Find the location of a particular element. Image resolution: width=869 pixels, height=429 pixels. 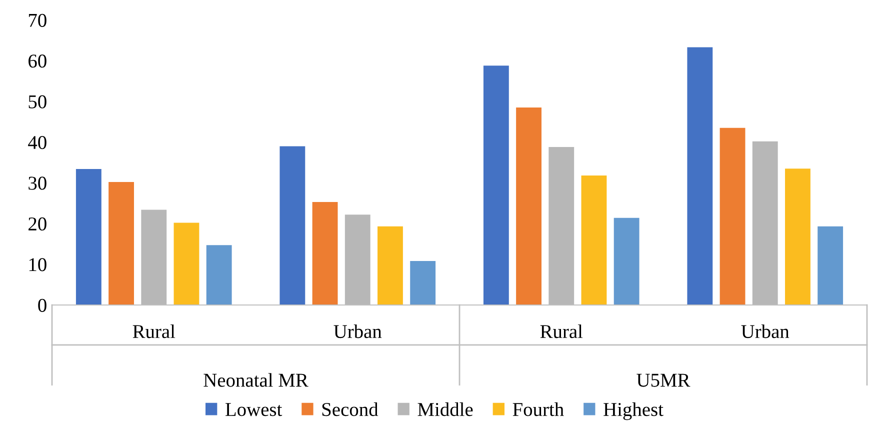

text: Neonatal MR is located at coordinates (256, 380).